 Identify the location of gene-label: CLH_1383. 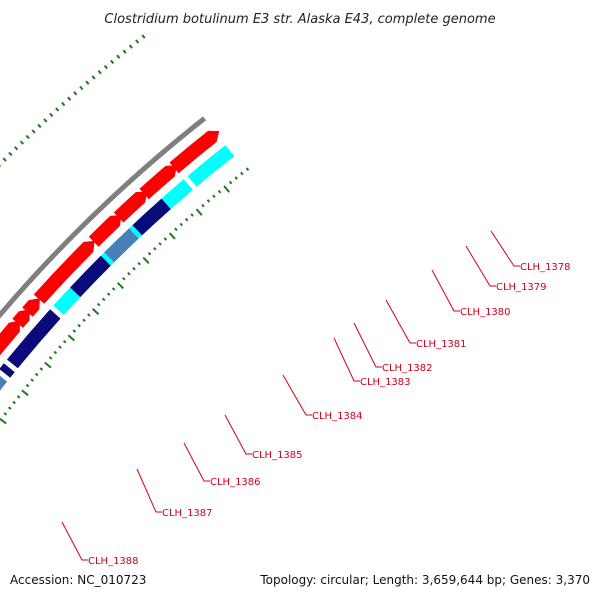
(385, 382).